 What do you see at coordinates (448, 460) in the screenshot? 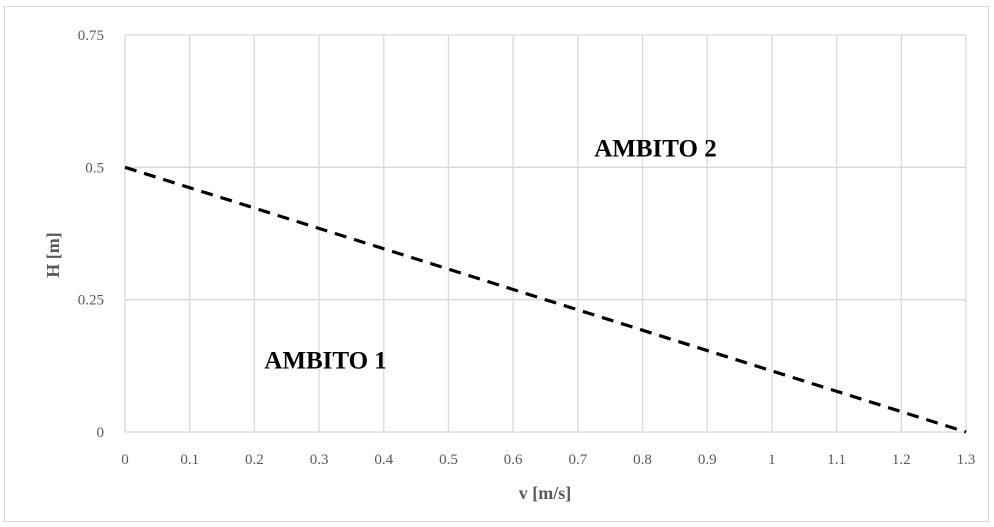
I see `x-tick-label: 0.5` at bounding box center [448, 460].